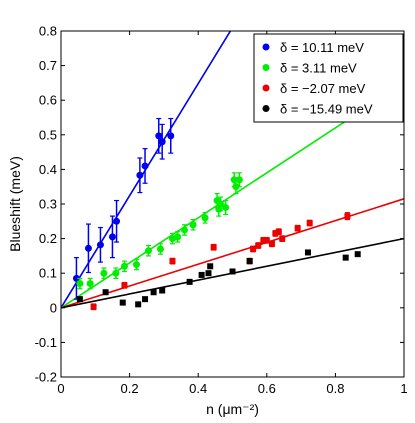 The image size is (415, 423). What do you see at coordinates (48, 100) in the screenshot?
I see `y-tick-label: 0.6` at bounding box center [48, 100].